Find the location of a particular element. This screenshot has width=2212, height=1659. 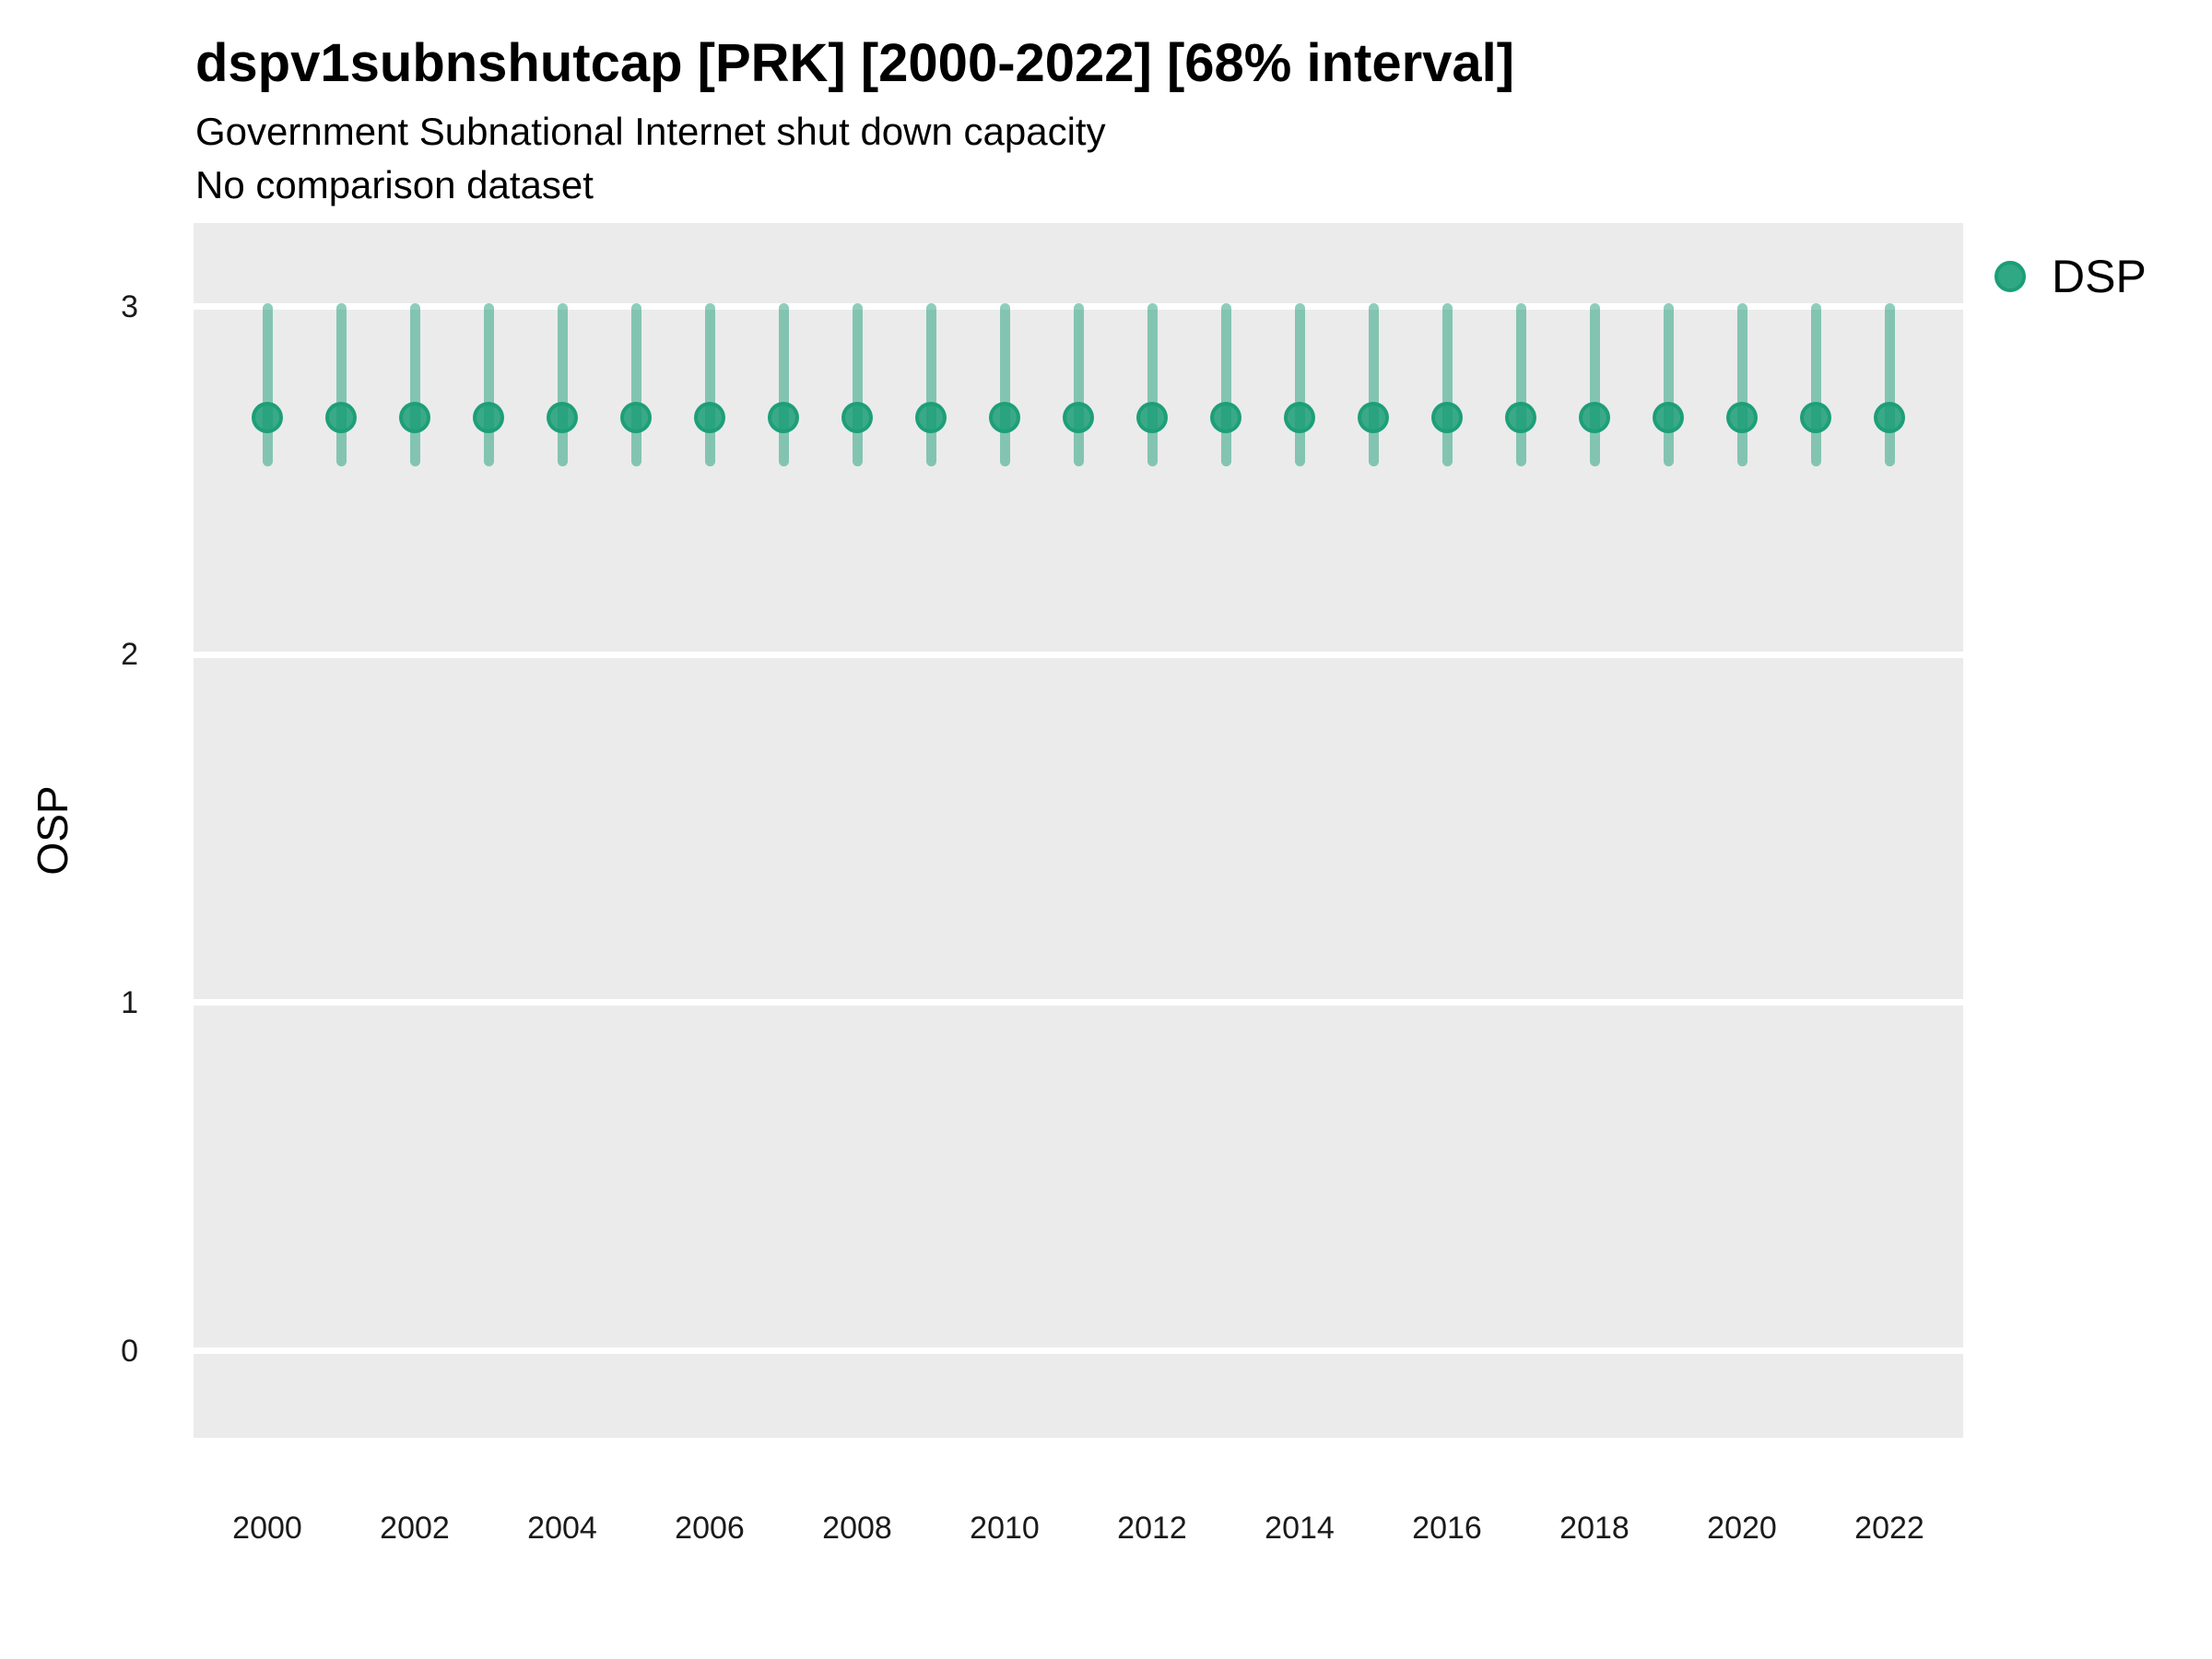

point-estimate-2008 is located at coordinates (857, 418).